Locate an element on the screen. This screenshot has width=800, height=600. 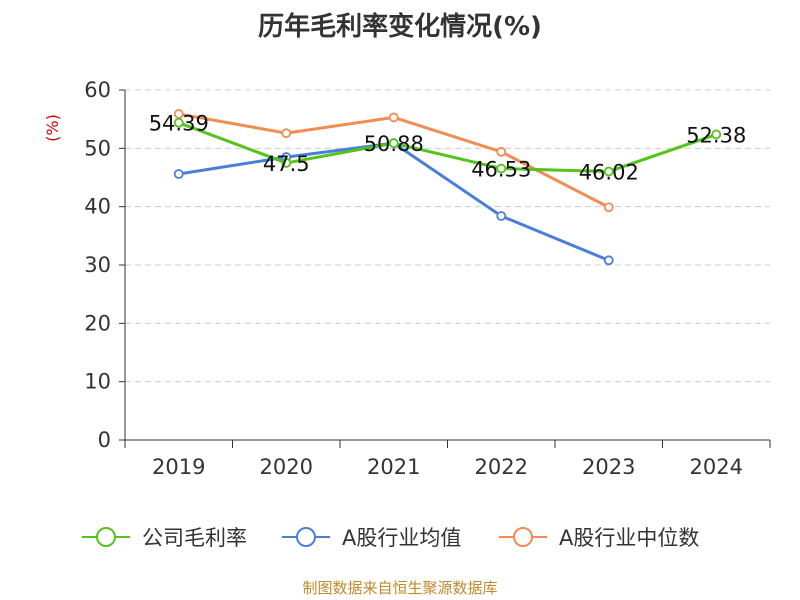
legend-label: 公司毛利率 is located at coordinates (194, 538).